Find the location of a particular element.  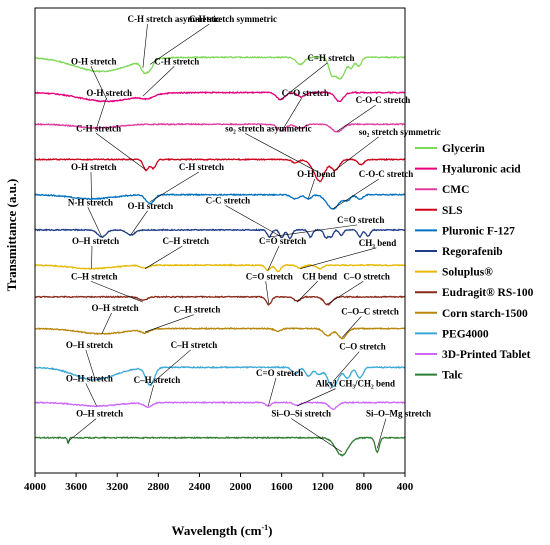

legend-label: 3D-Printed Tablet is located at coordinates (486, 355).